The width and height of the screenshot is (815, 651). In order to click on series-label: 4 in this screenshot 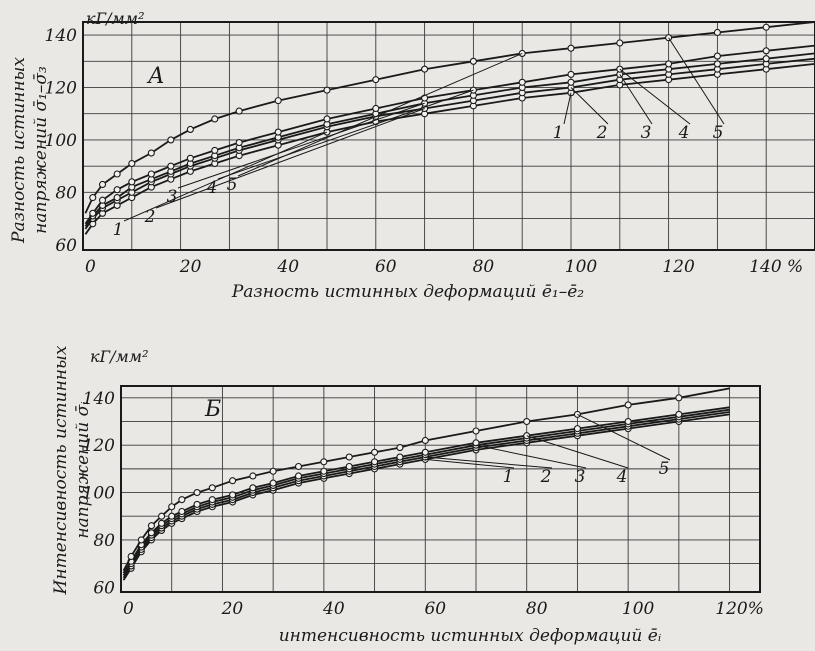, I will do `click(212, 188)`.